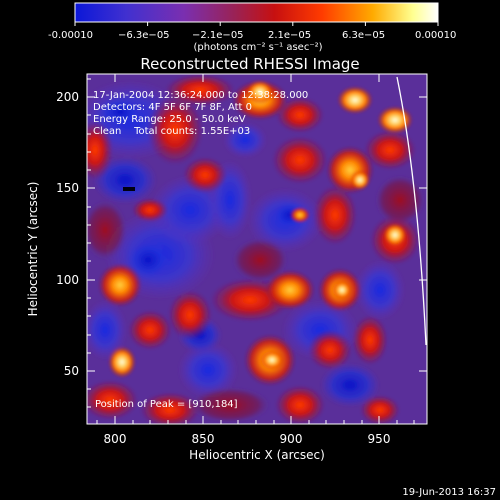 The image size is (500, 500). I want to click on colorbar-tick-label: -0.00010, so click(70, 35).